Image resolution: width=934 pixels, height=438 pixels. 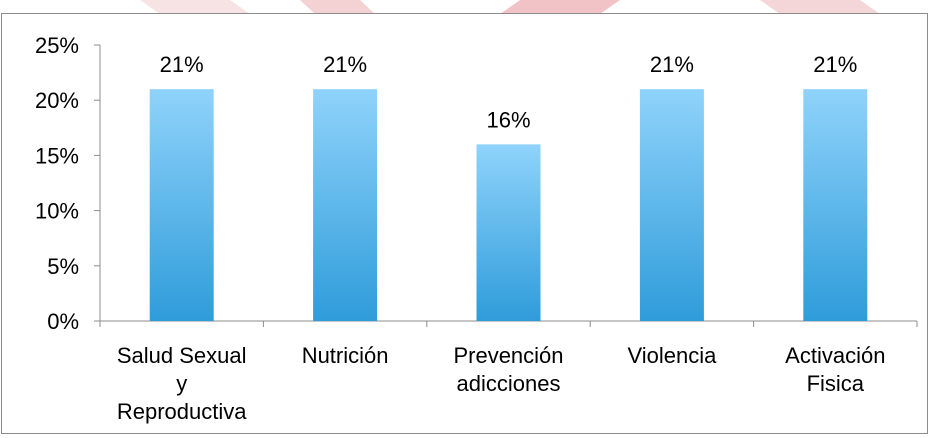 I want to click on y-tick-label: 20%, so click(x=57, y=100).